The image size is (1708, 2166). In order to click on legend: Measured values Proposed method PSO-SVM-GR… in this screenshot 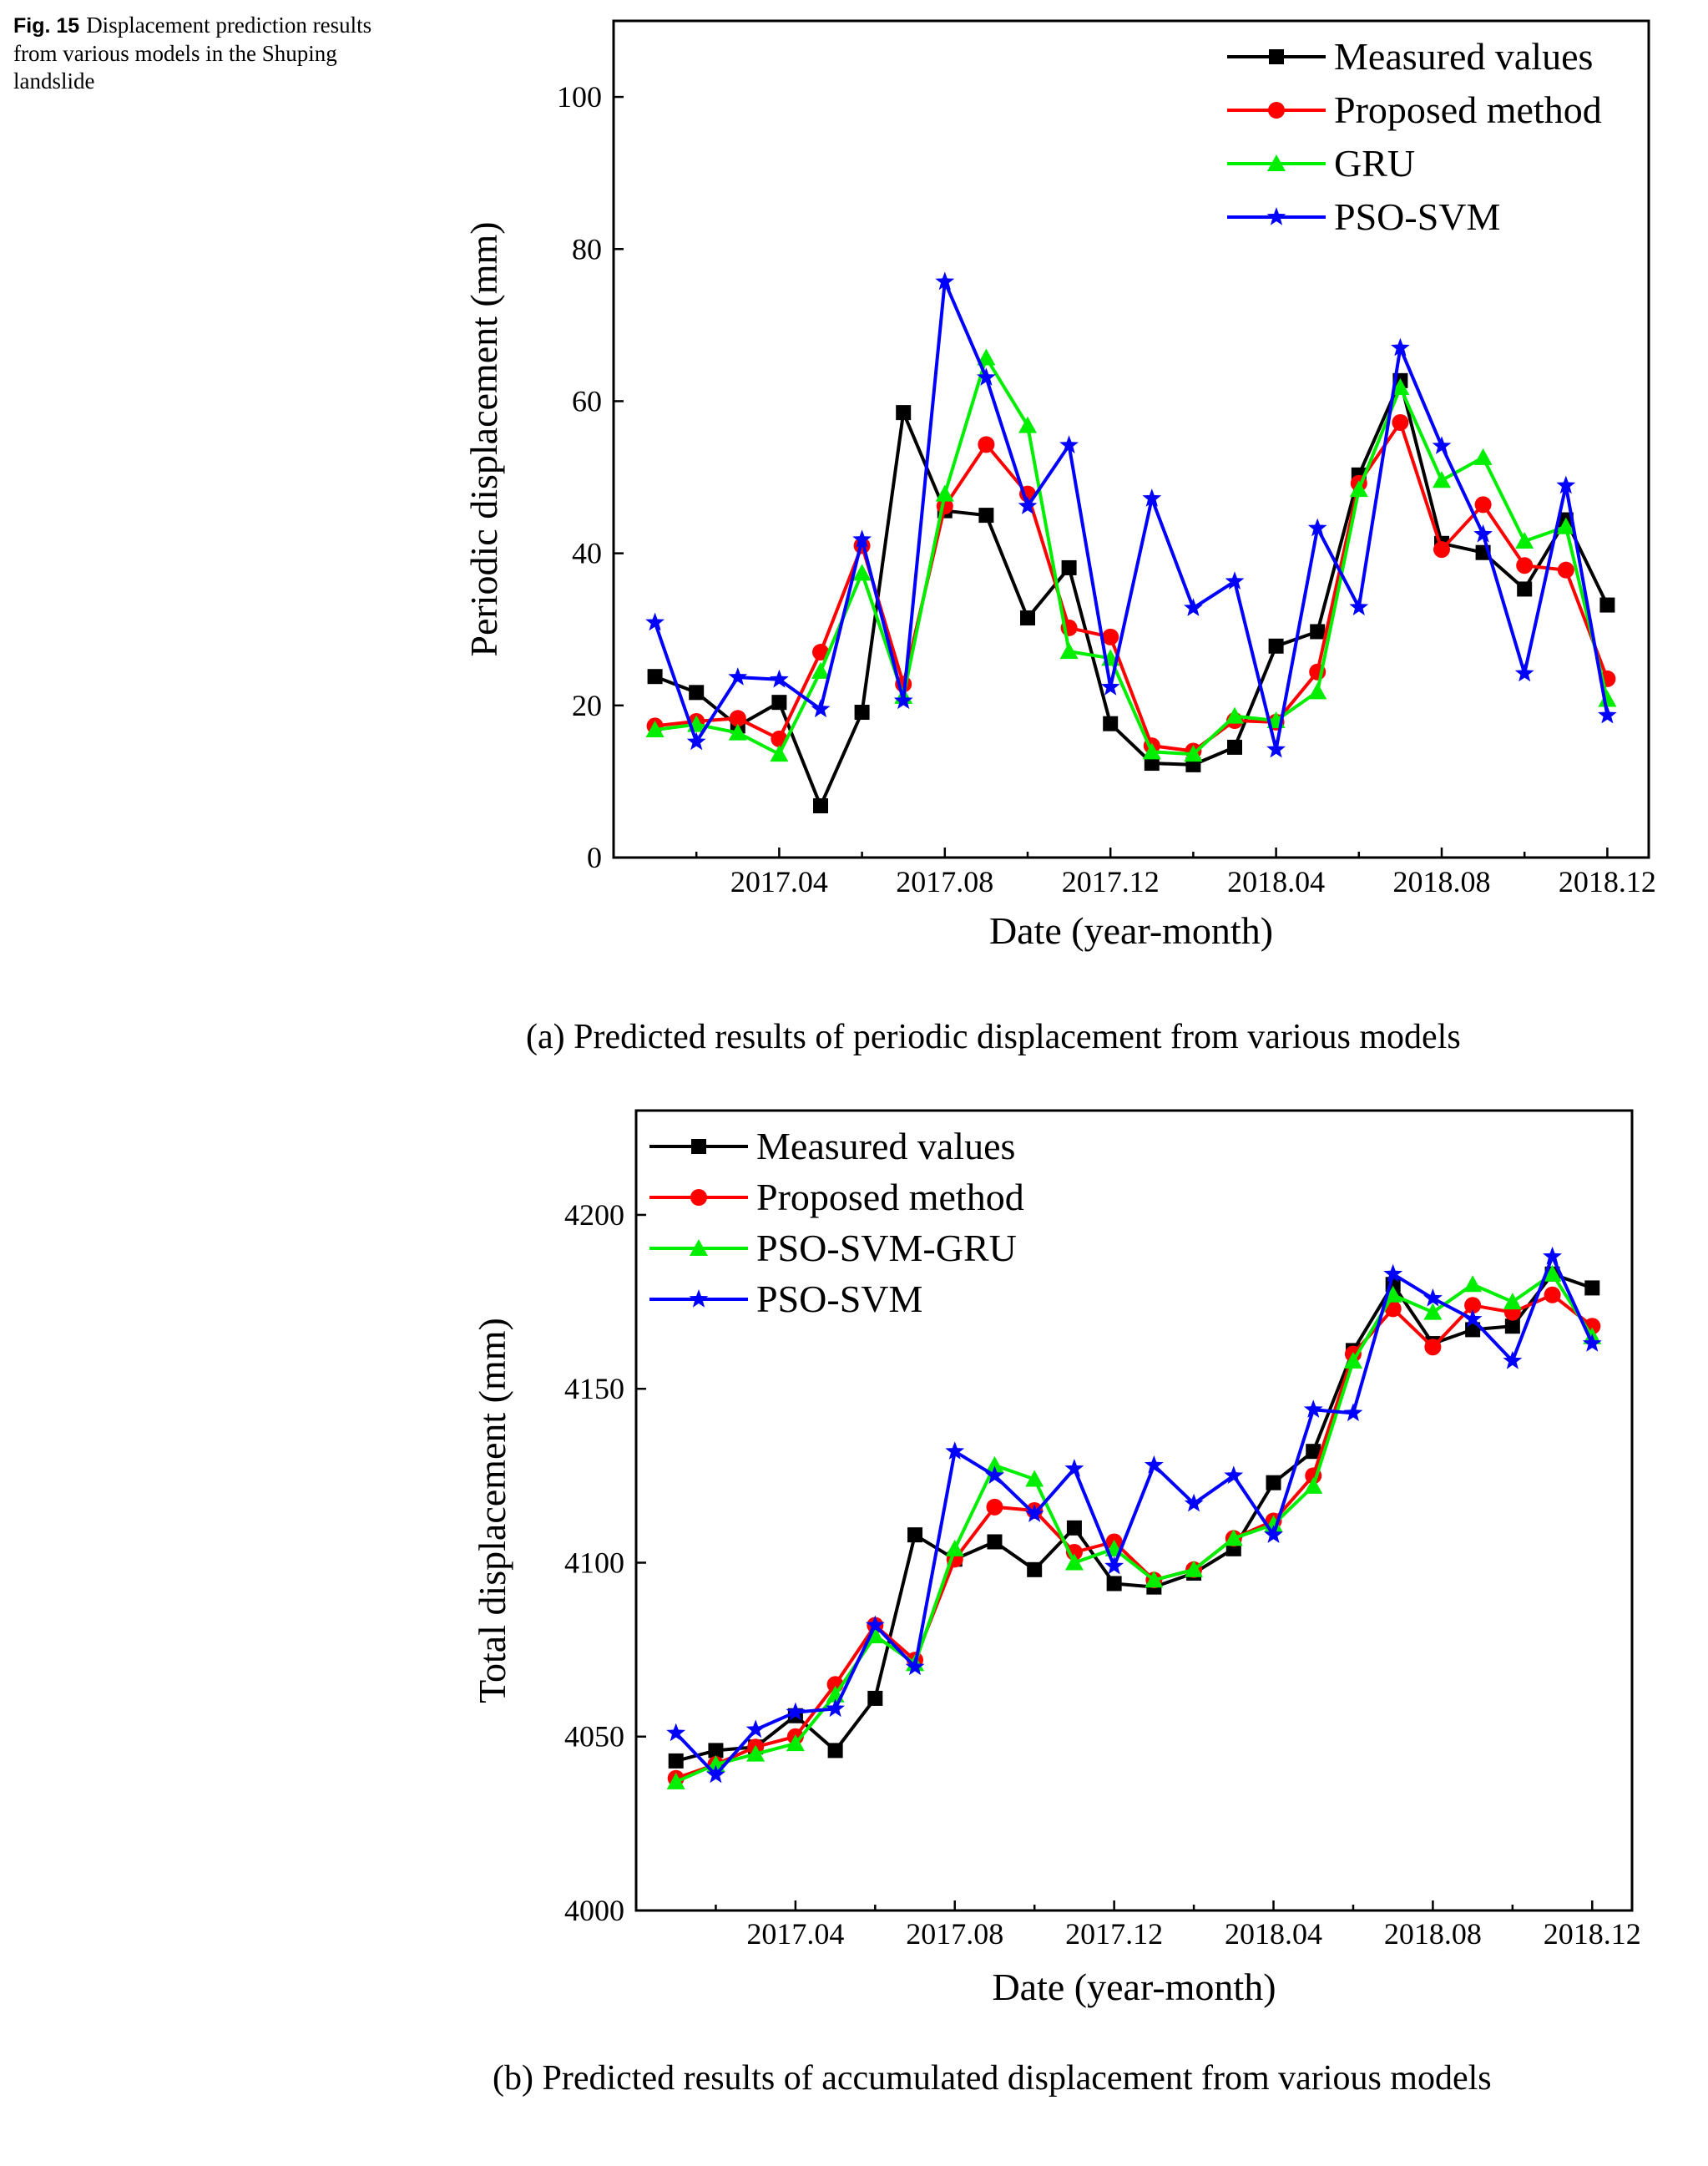, I will do `click(837, 1222)`.